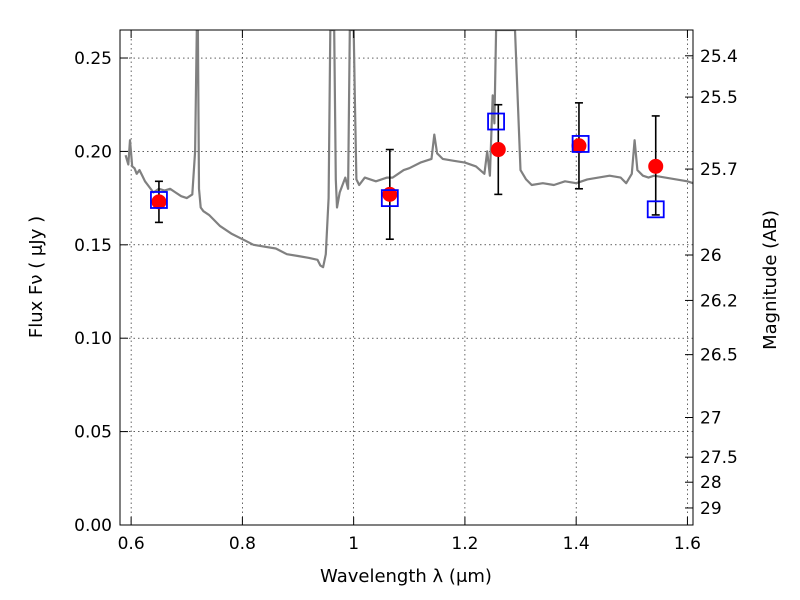 The image size is (800, 600). What do you see at coordinates (719, 57) in the screenshot?
I see `mag-tick-label: 25.4` at bounding box center [719, 57].